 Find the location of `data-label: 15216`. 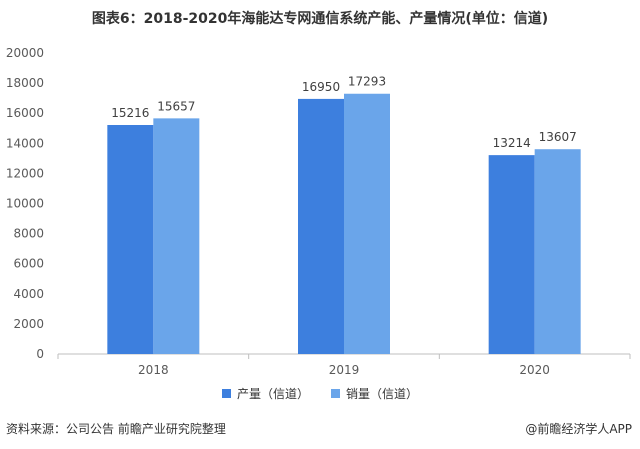

data-label: 15216 is located at coordinates (130, 113).